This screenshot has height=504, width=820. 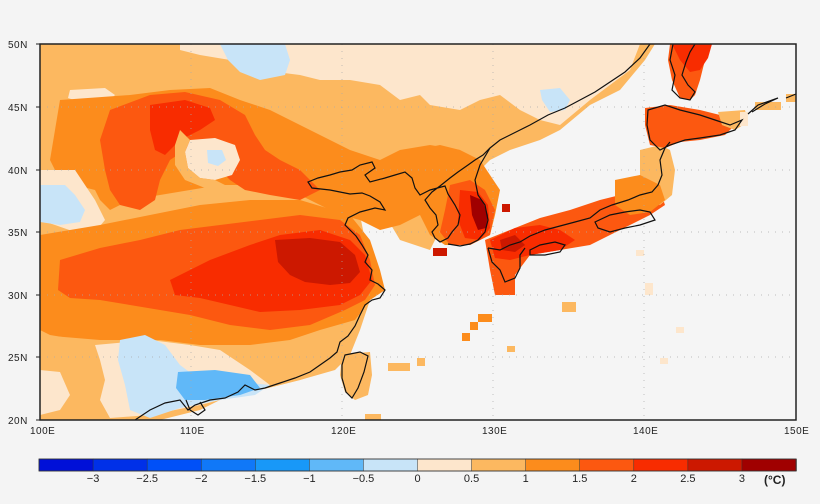 I want to click on y-axis: 50N 45N 40N 35N 30N 25N 20N, so click(x=24, y=233).